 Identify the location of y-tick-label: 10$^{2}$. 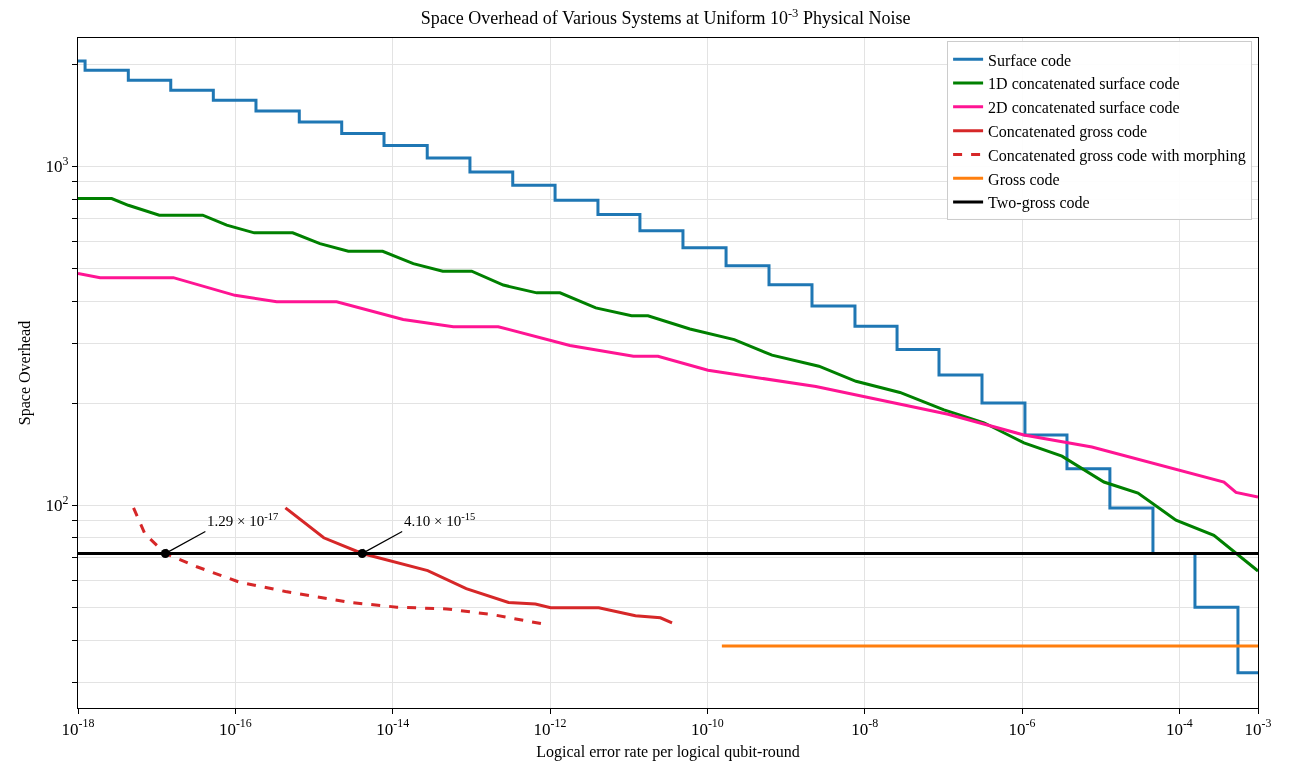
(57, 504).